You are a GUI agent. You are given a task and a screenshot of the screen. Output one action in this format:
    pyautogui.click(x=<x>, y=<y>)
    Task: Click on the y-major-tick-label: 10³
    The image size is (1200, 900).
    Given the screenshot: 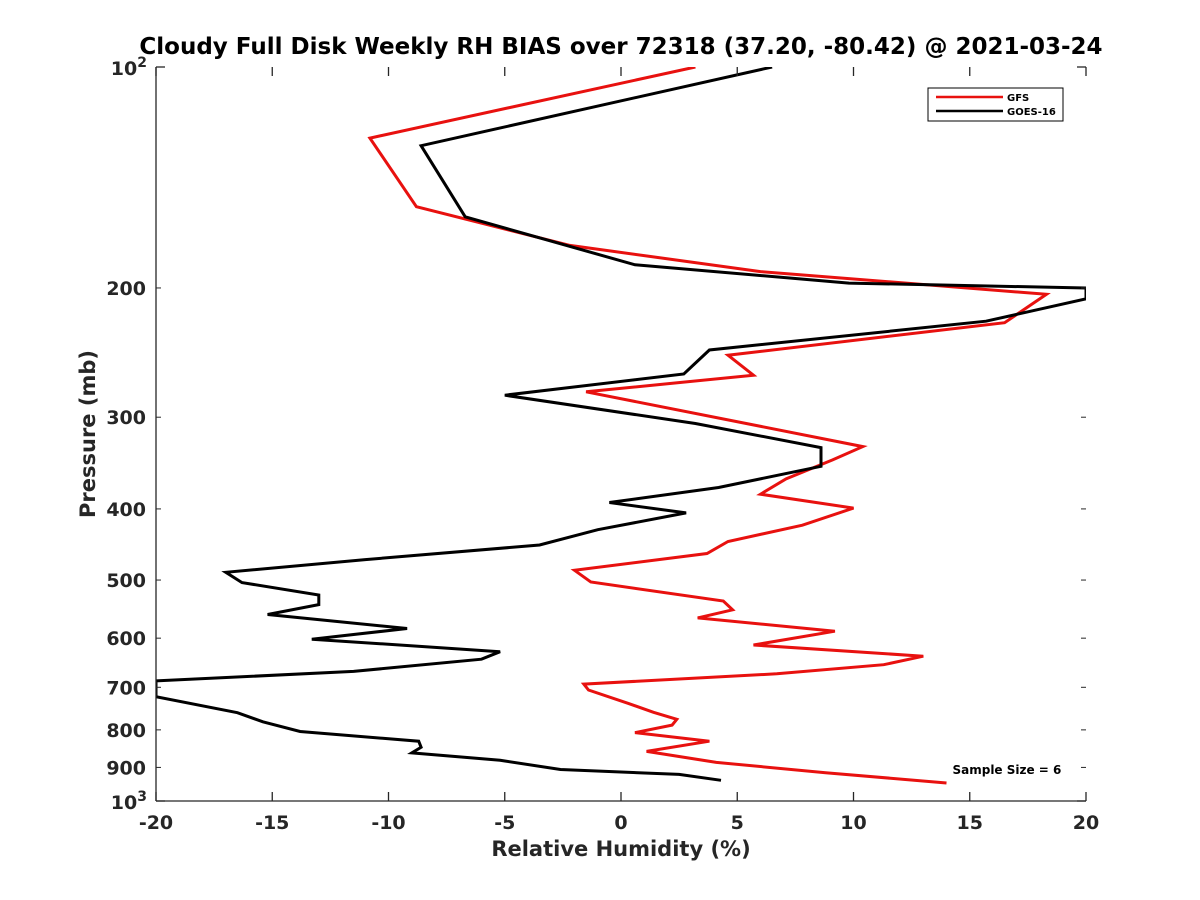 What is the action you would take?
    pyautogui.click(x=129, y=801)
    